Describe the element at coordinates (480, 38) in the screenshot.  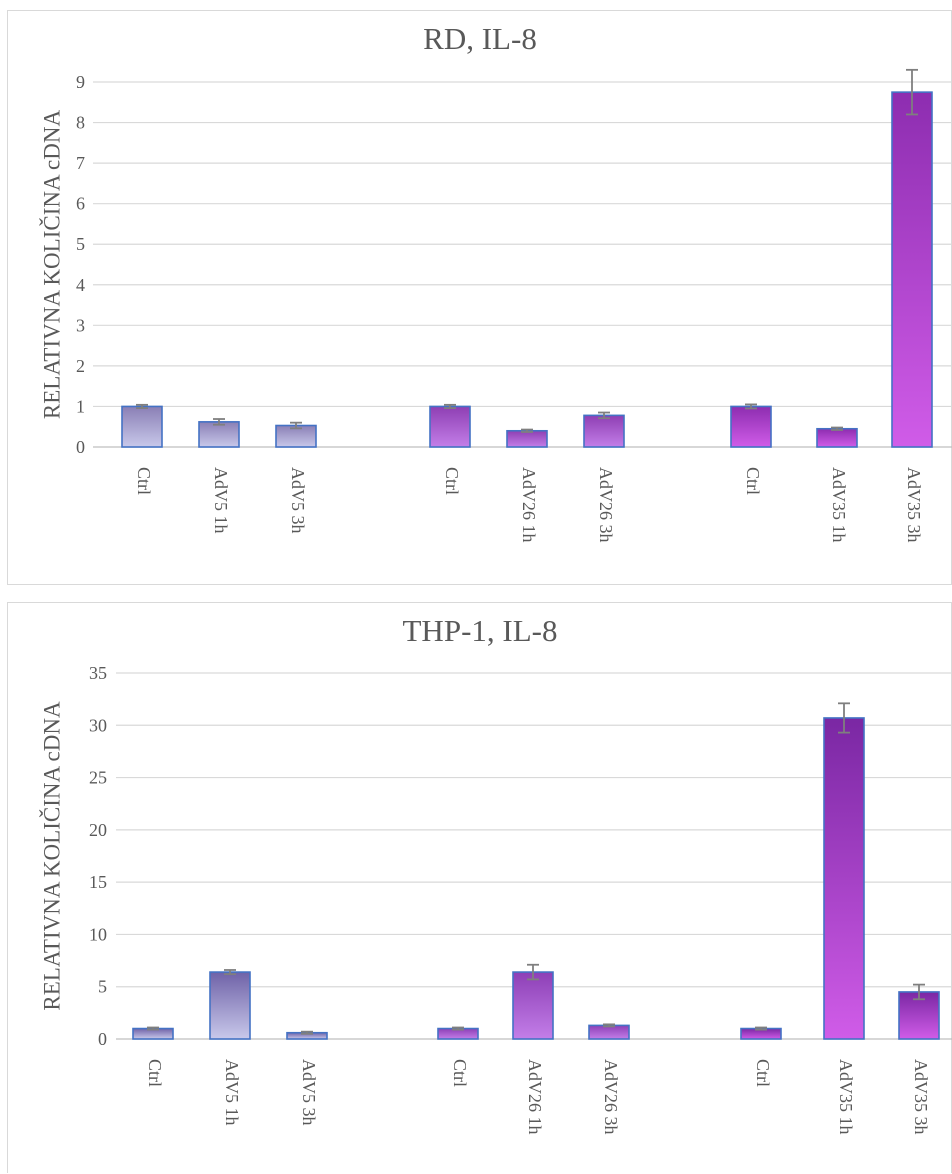
I see `chart-title: RD, IL-8` at that location.